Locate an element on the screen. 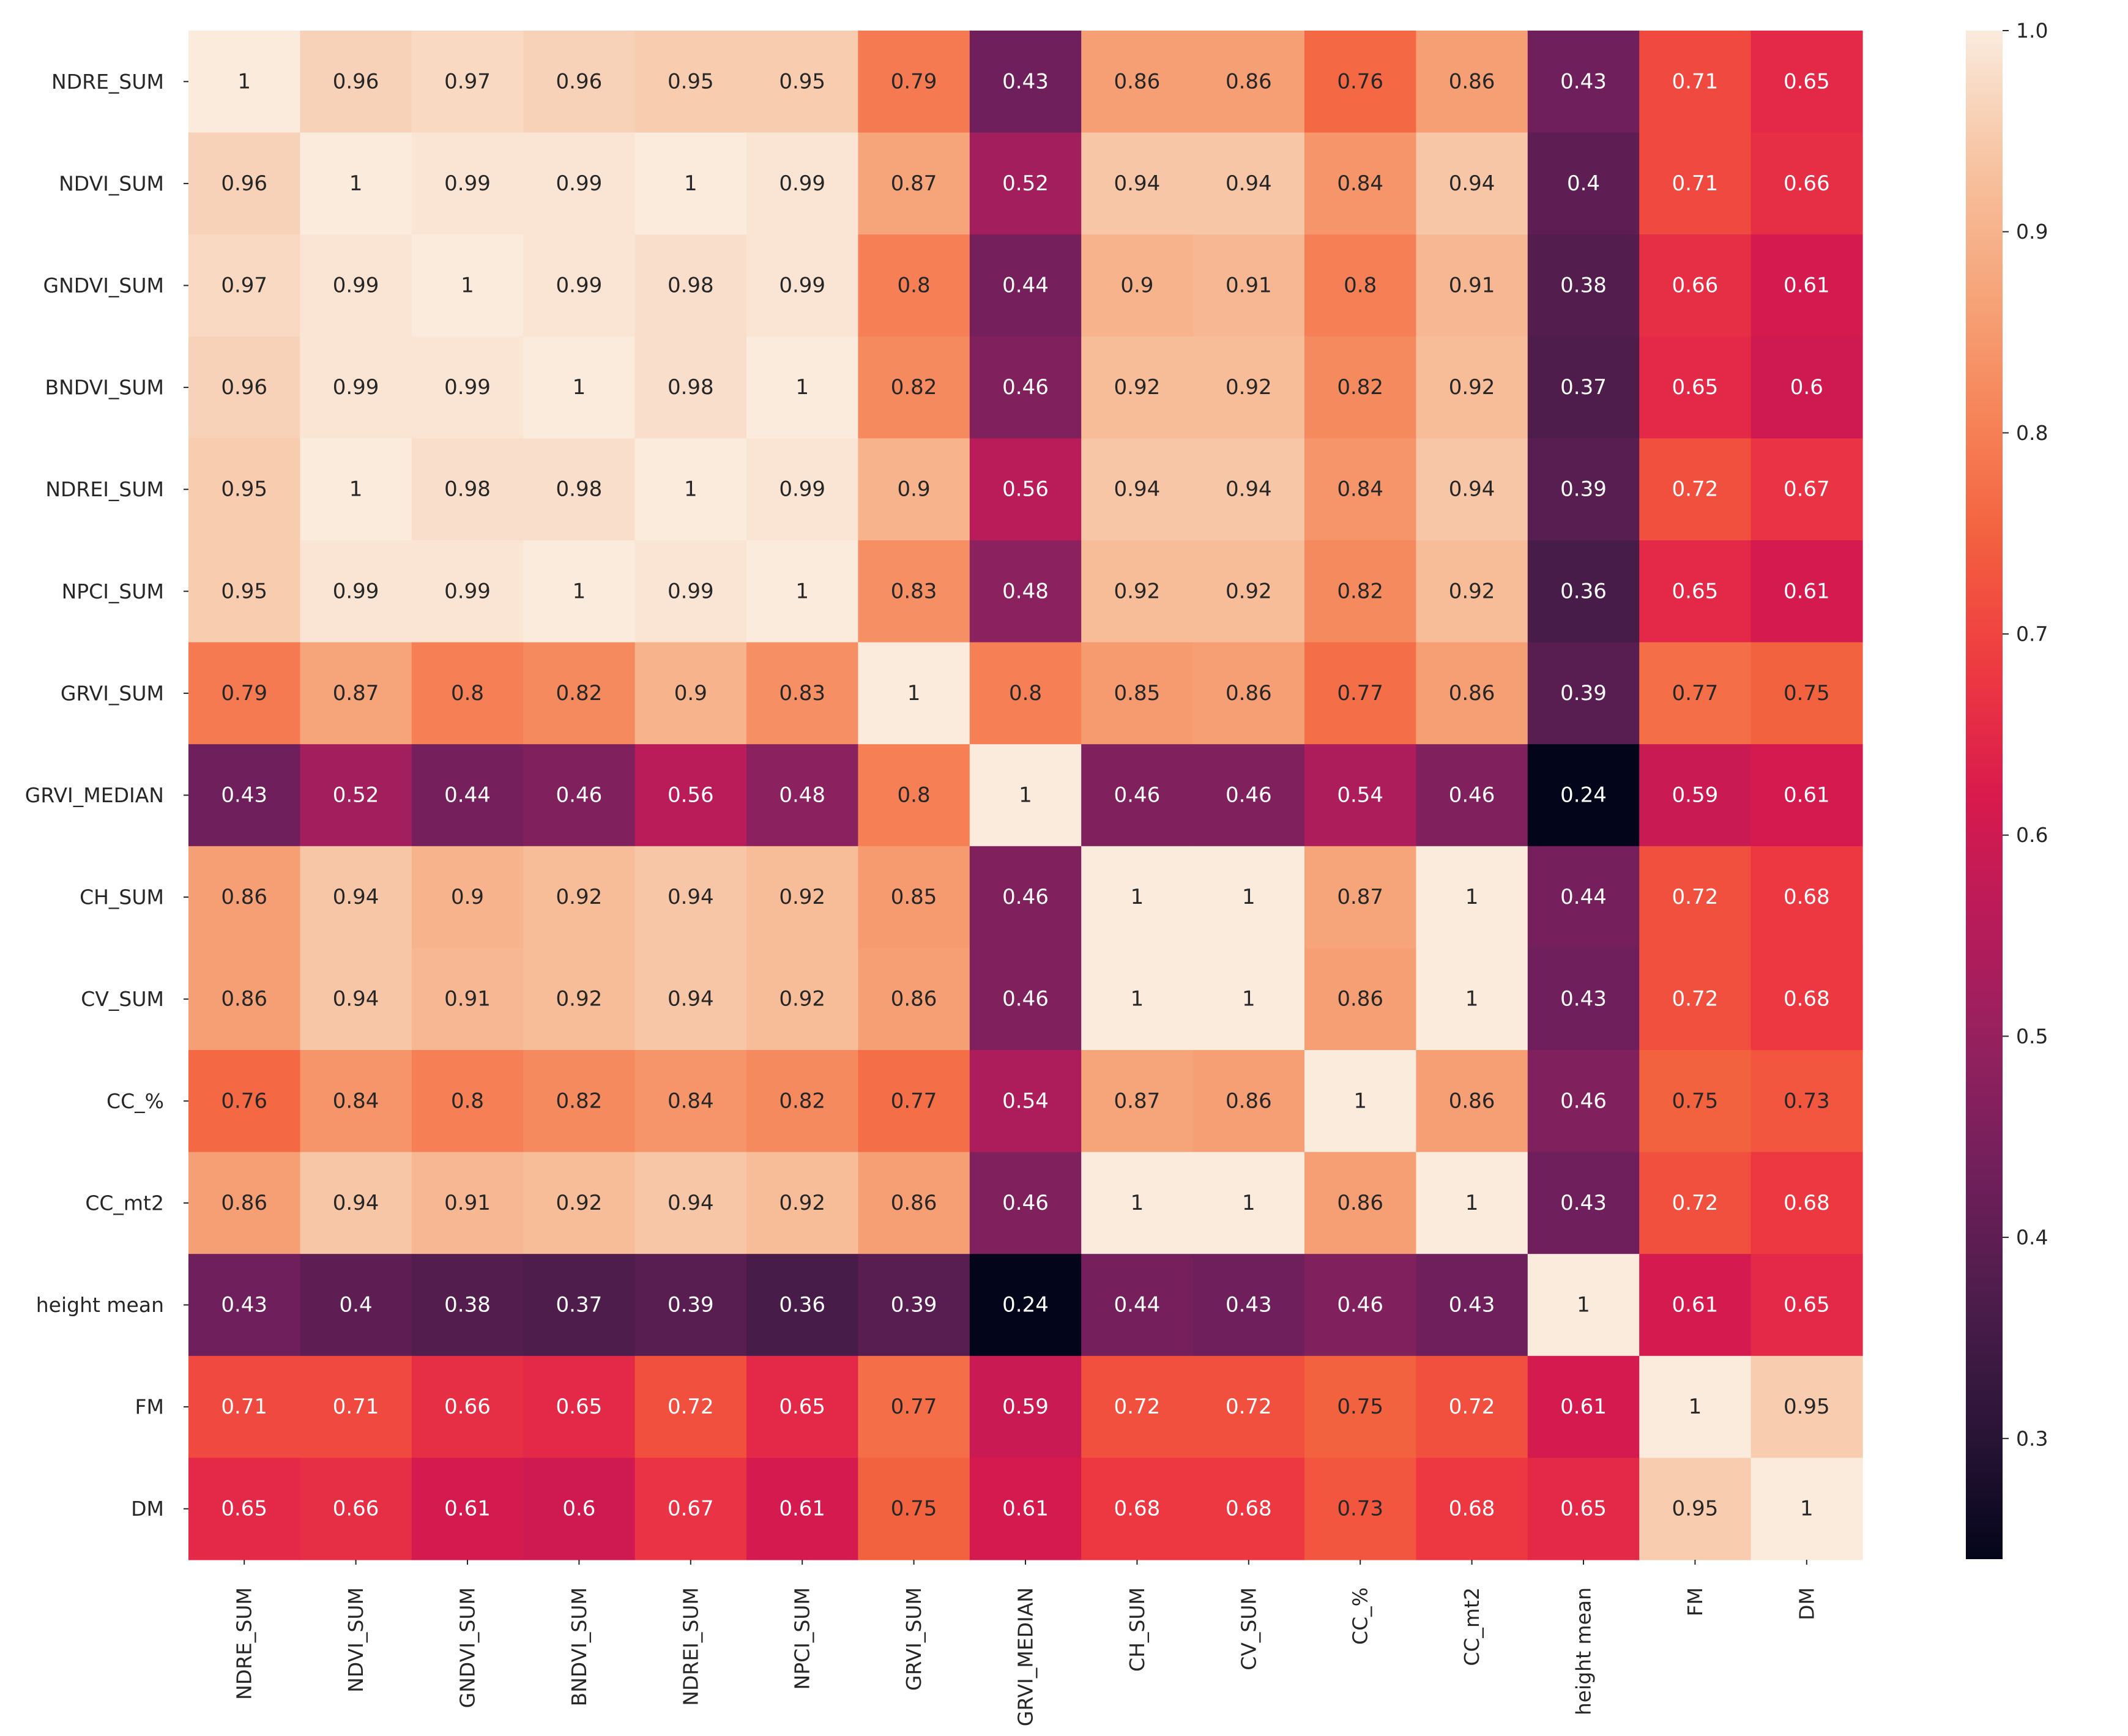 This screenshot has height=1736, width=2128. cell-value-label: 0.66 is located at coordinates (1807, 183).